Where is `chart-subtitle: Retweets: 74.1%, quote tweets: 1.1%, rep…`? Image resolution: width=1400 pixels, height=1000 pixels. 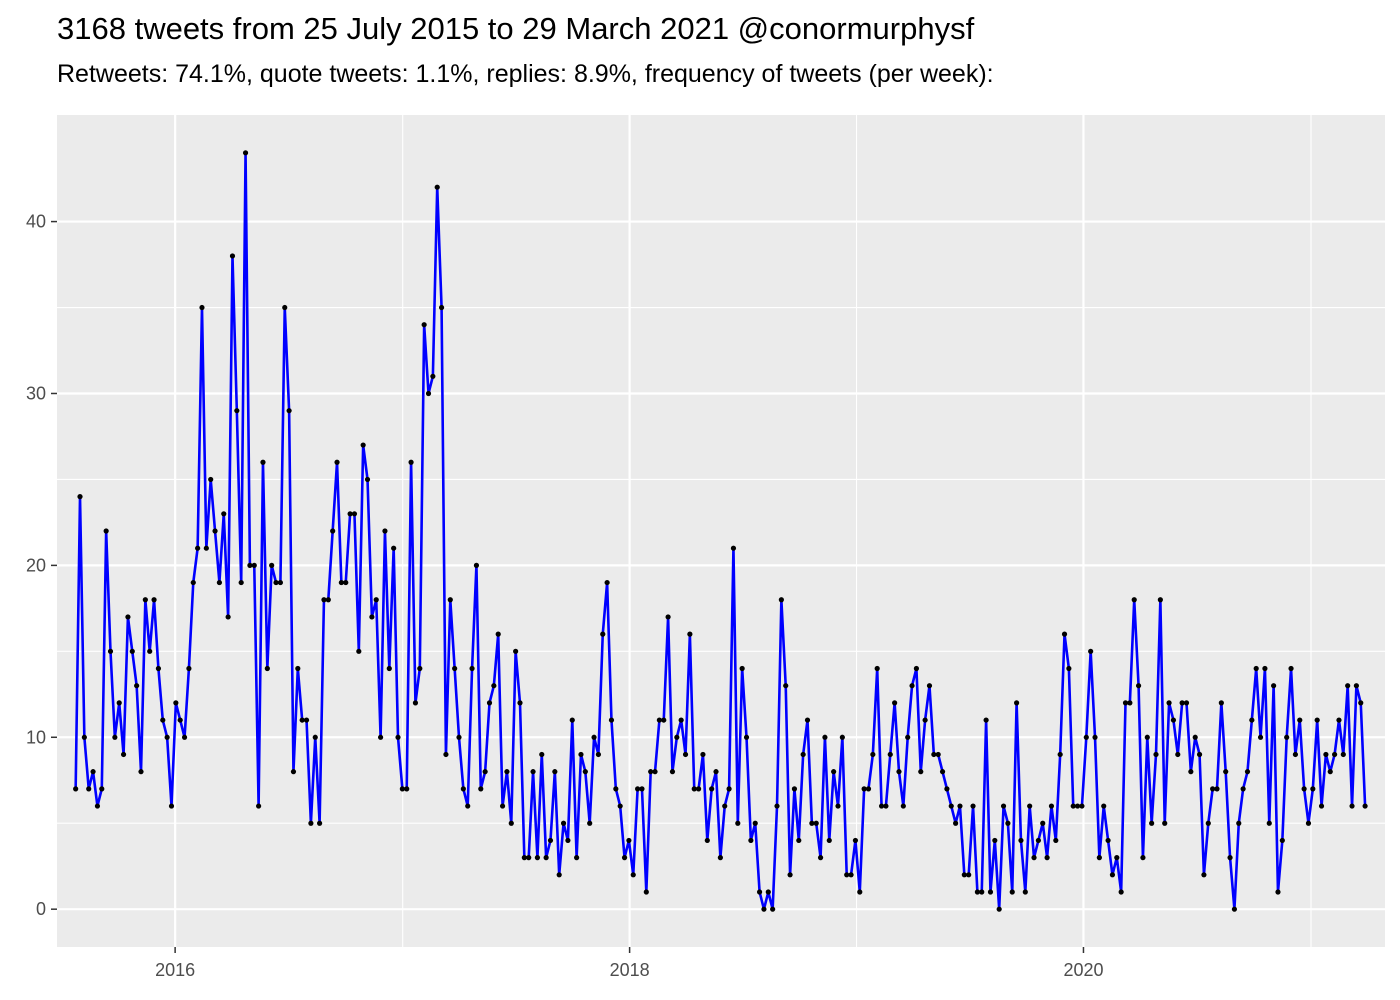 chart-subtitle: Retweets: 74.1%, quote tweets: 1.1%, rep… is located at coordinates (525, 74).